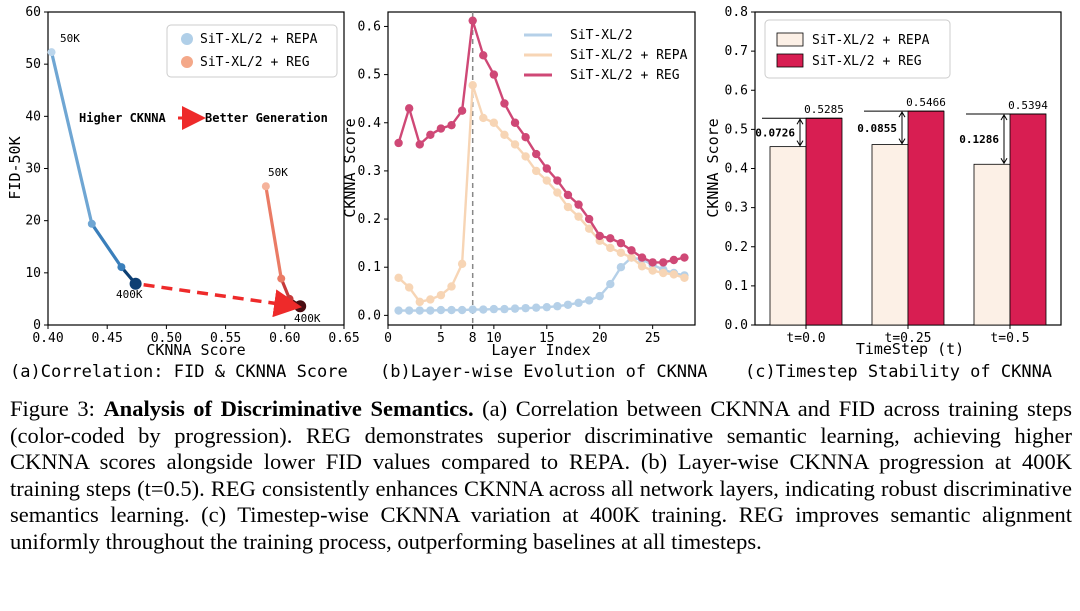  I want to click on bar-reg-label-1: 0.5466, so click(926, 102).